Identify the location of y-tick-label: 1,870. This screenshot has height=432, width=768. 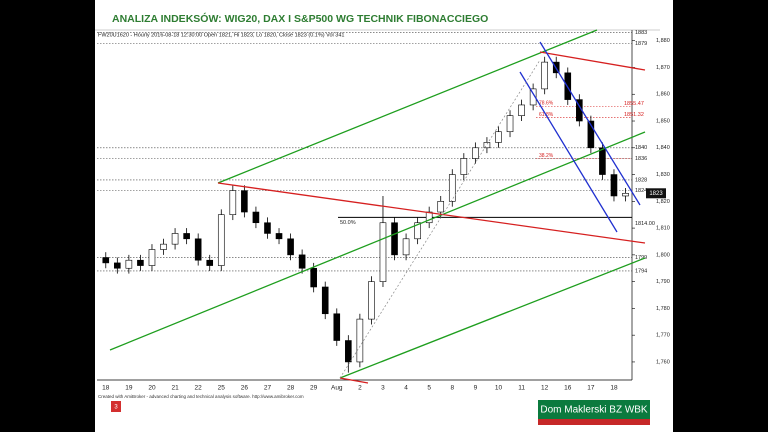
(663, 68).